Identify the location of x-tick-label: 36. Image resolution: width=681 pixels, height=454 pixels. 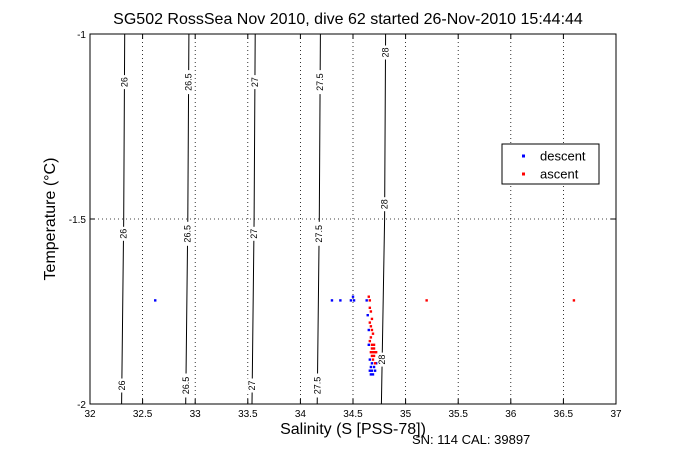
(511, 414).